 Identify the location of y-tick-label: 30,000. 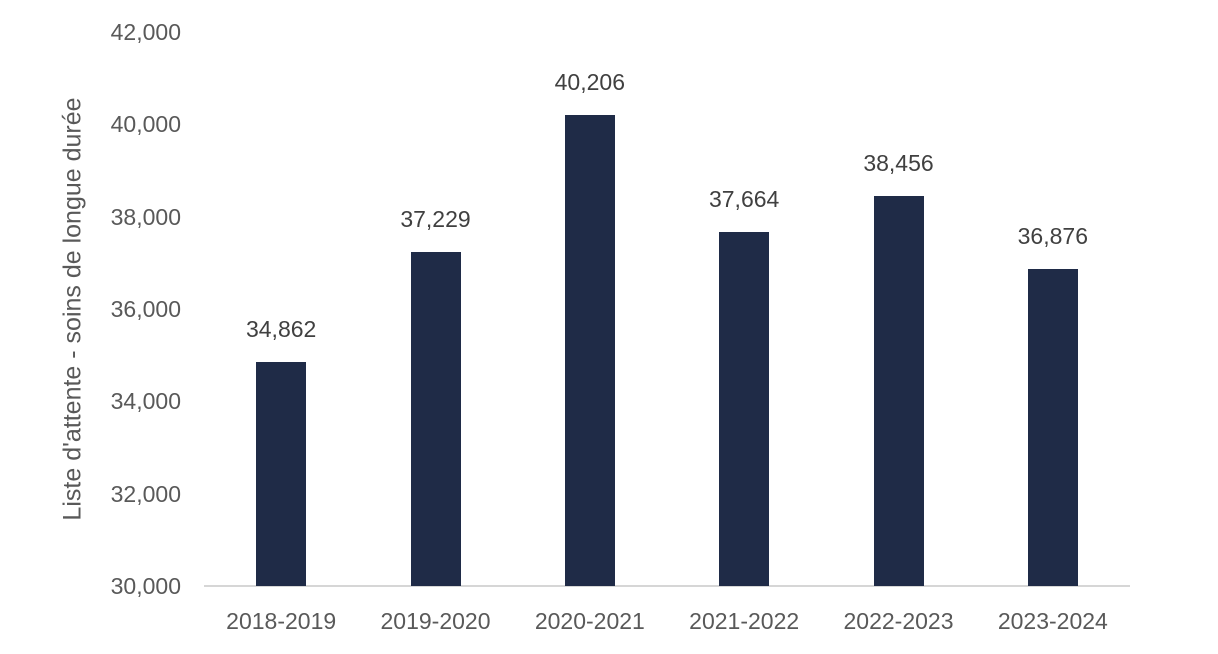
(145, 586).